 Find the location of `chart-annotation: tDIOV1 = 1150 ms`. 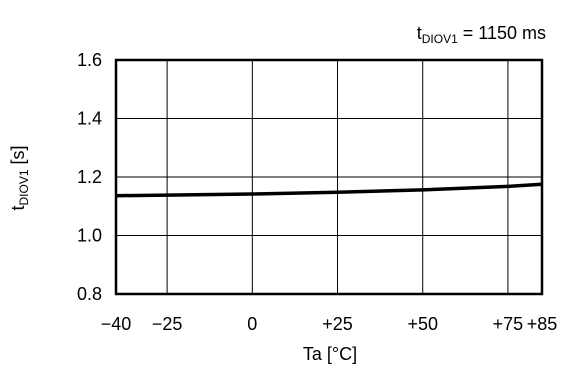

chart-annotation: tDIOV1 = 1150 ms is located at coordinates (481, 34).